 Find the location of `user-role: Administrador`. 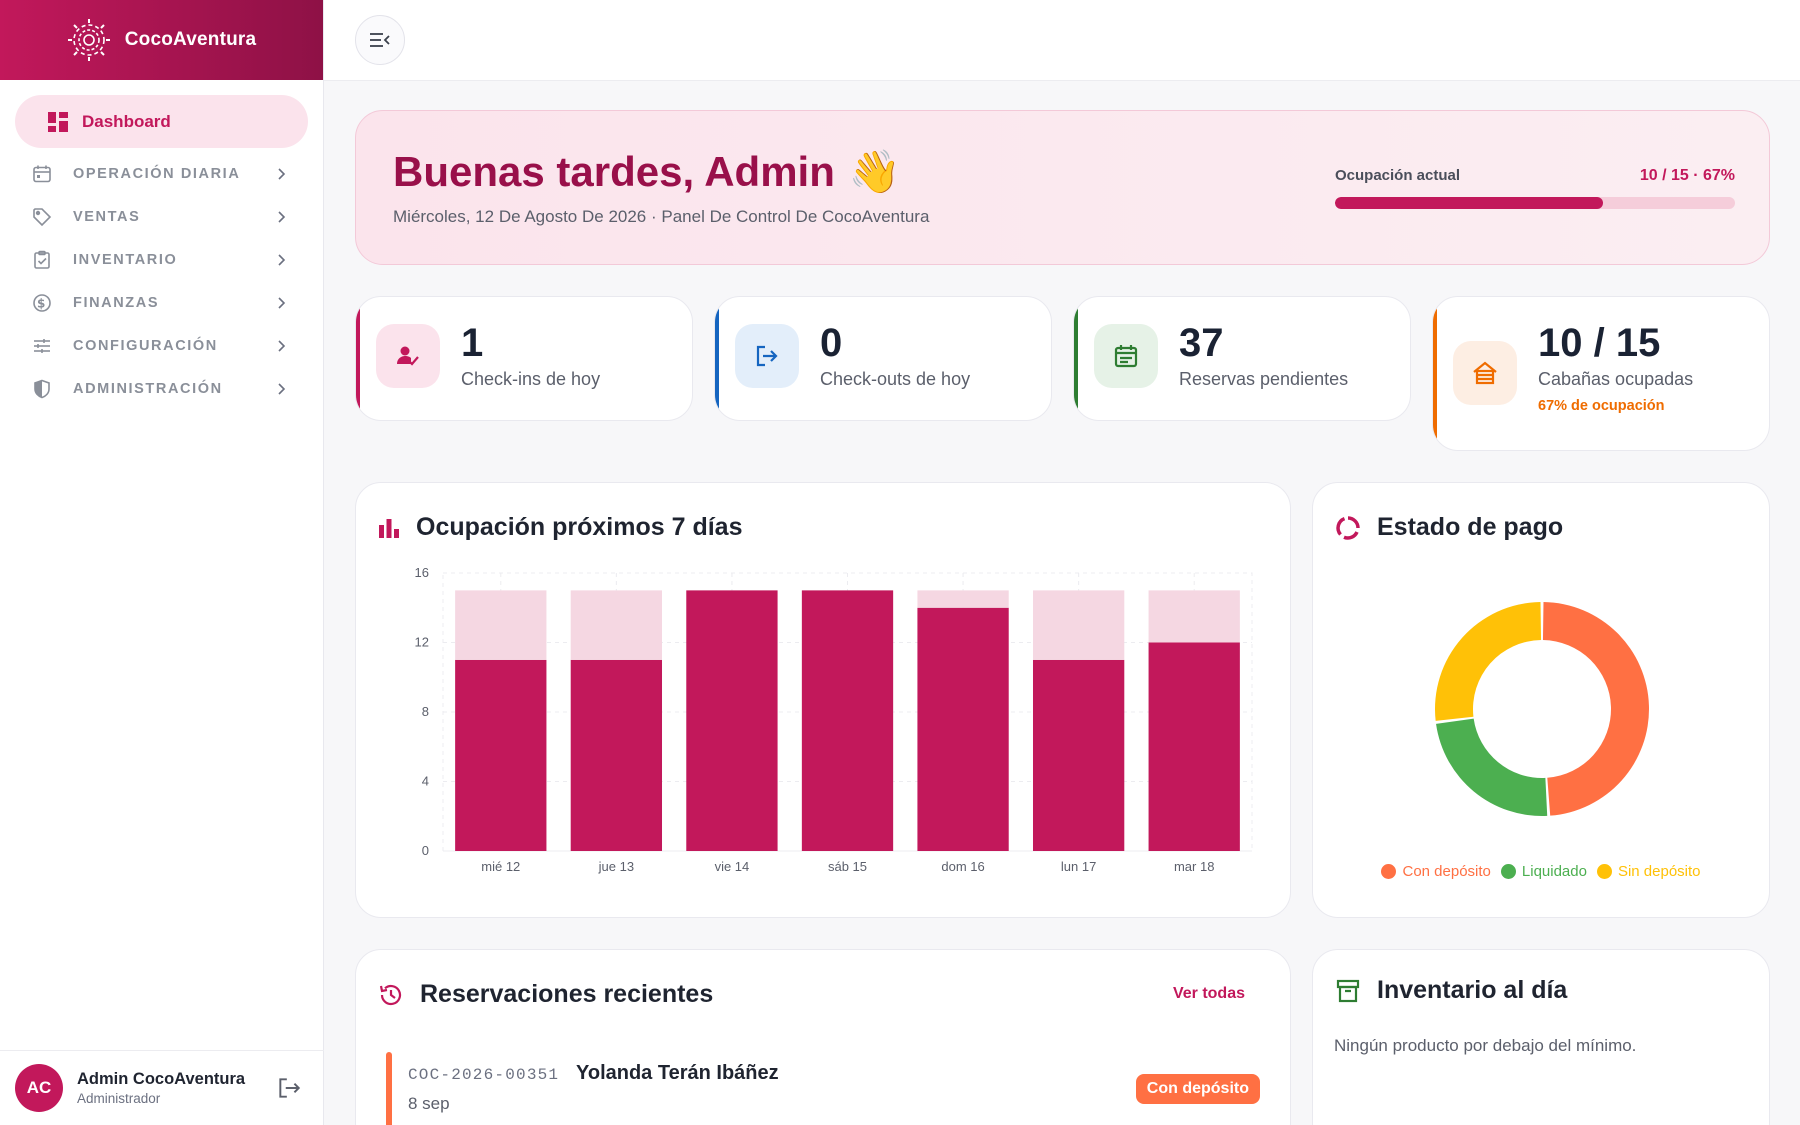

user-role: Administrador is located at coordinates (119, 1098).